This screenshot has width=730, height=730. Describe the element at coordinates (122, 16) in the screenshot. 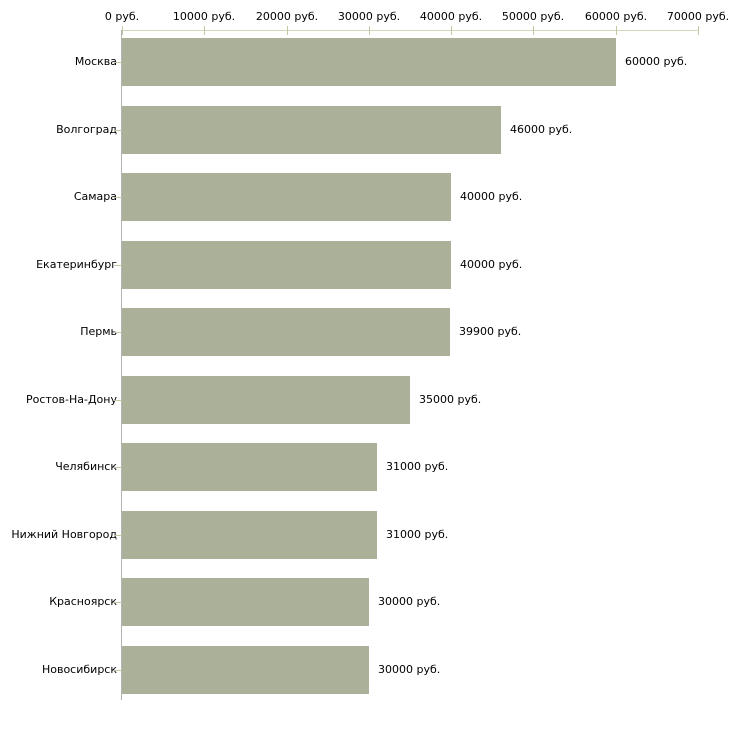

I see `x-axis-tick-label: 0 руб.` at that location.